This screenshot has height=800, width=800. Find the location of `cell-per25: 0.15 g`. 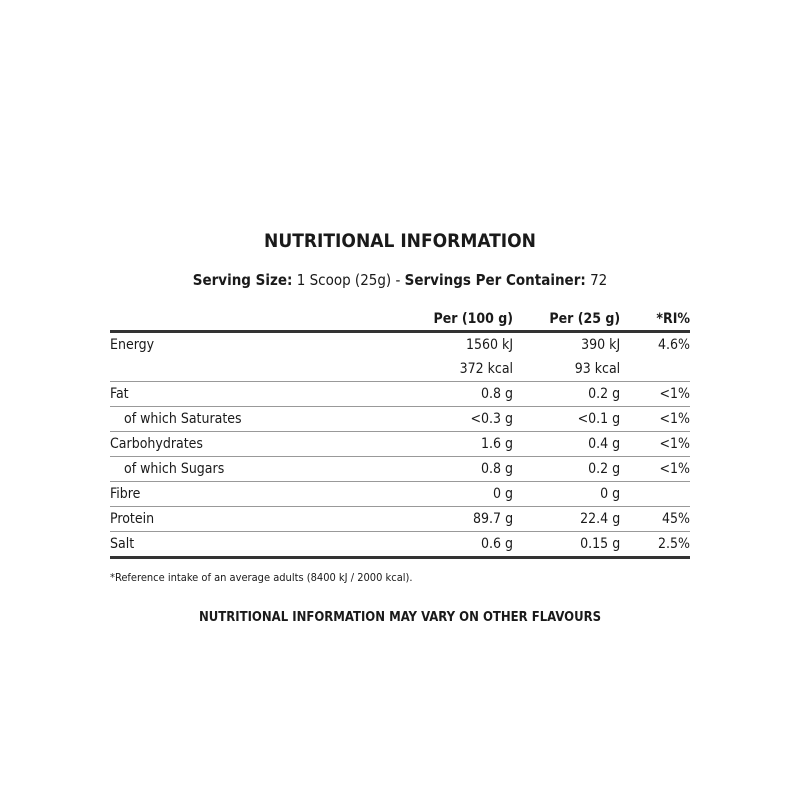

cell-per25: 0.15 g is located at coordinates (567, 545).